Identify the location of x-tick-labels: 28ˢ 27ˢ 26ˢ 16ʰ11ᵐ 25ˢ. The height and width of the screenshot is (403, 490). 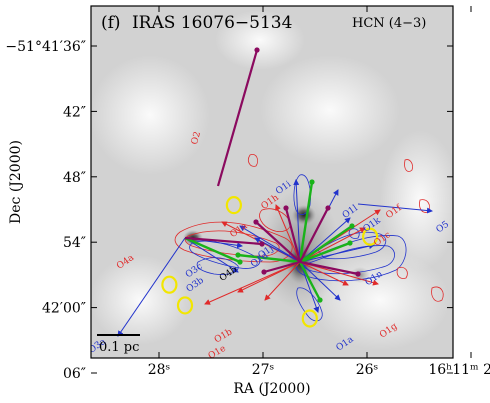
(319, 370).